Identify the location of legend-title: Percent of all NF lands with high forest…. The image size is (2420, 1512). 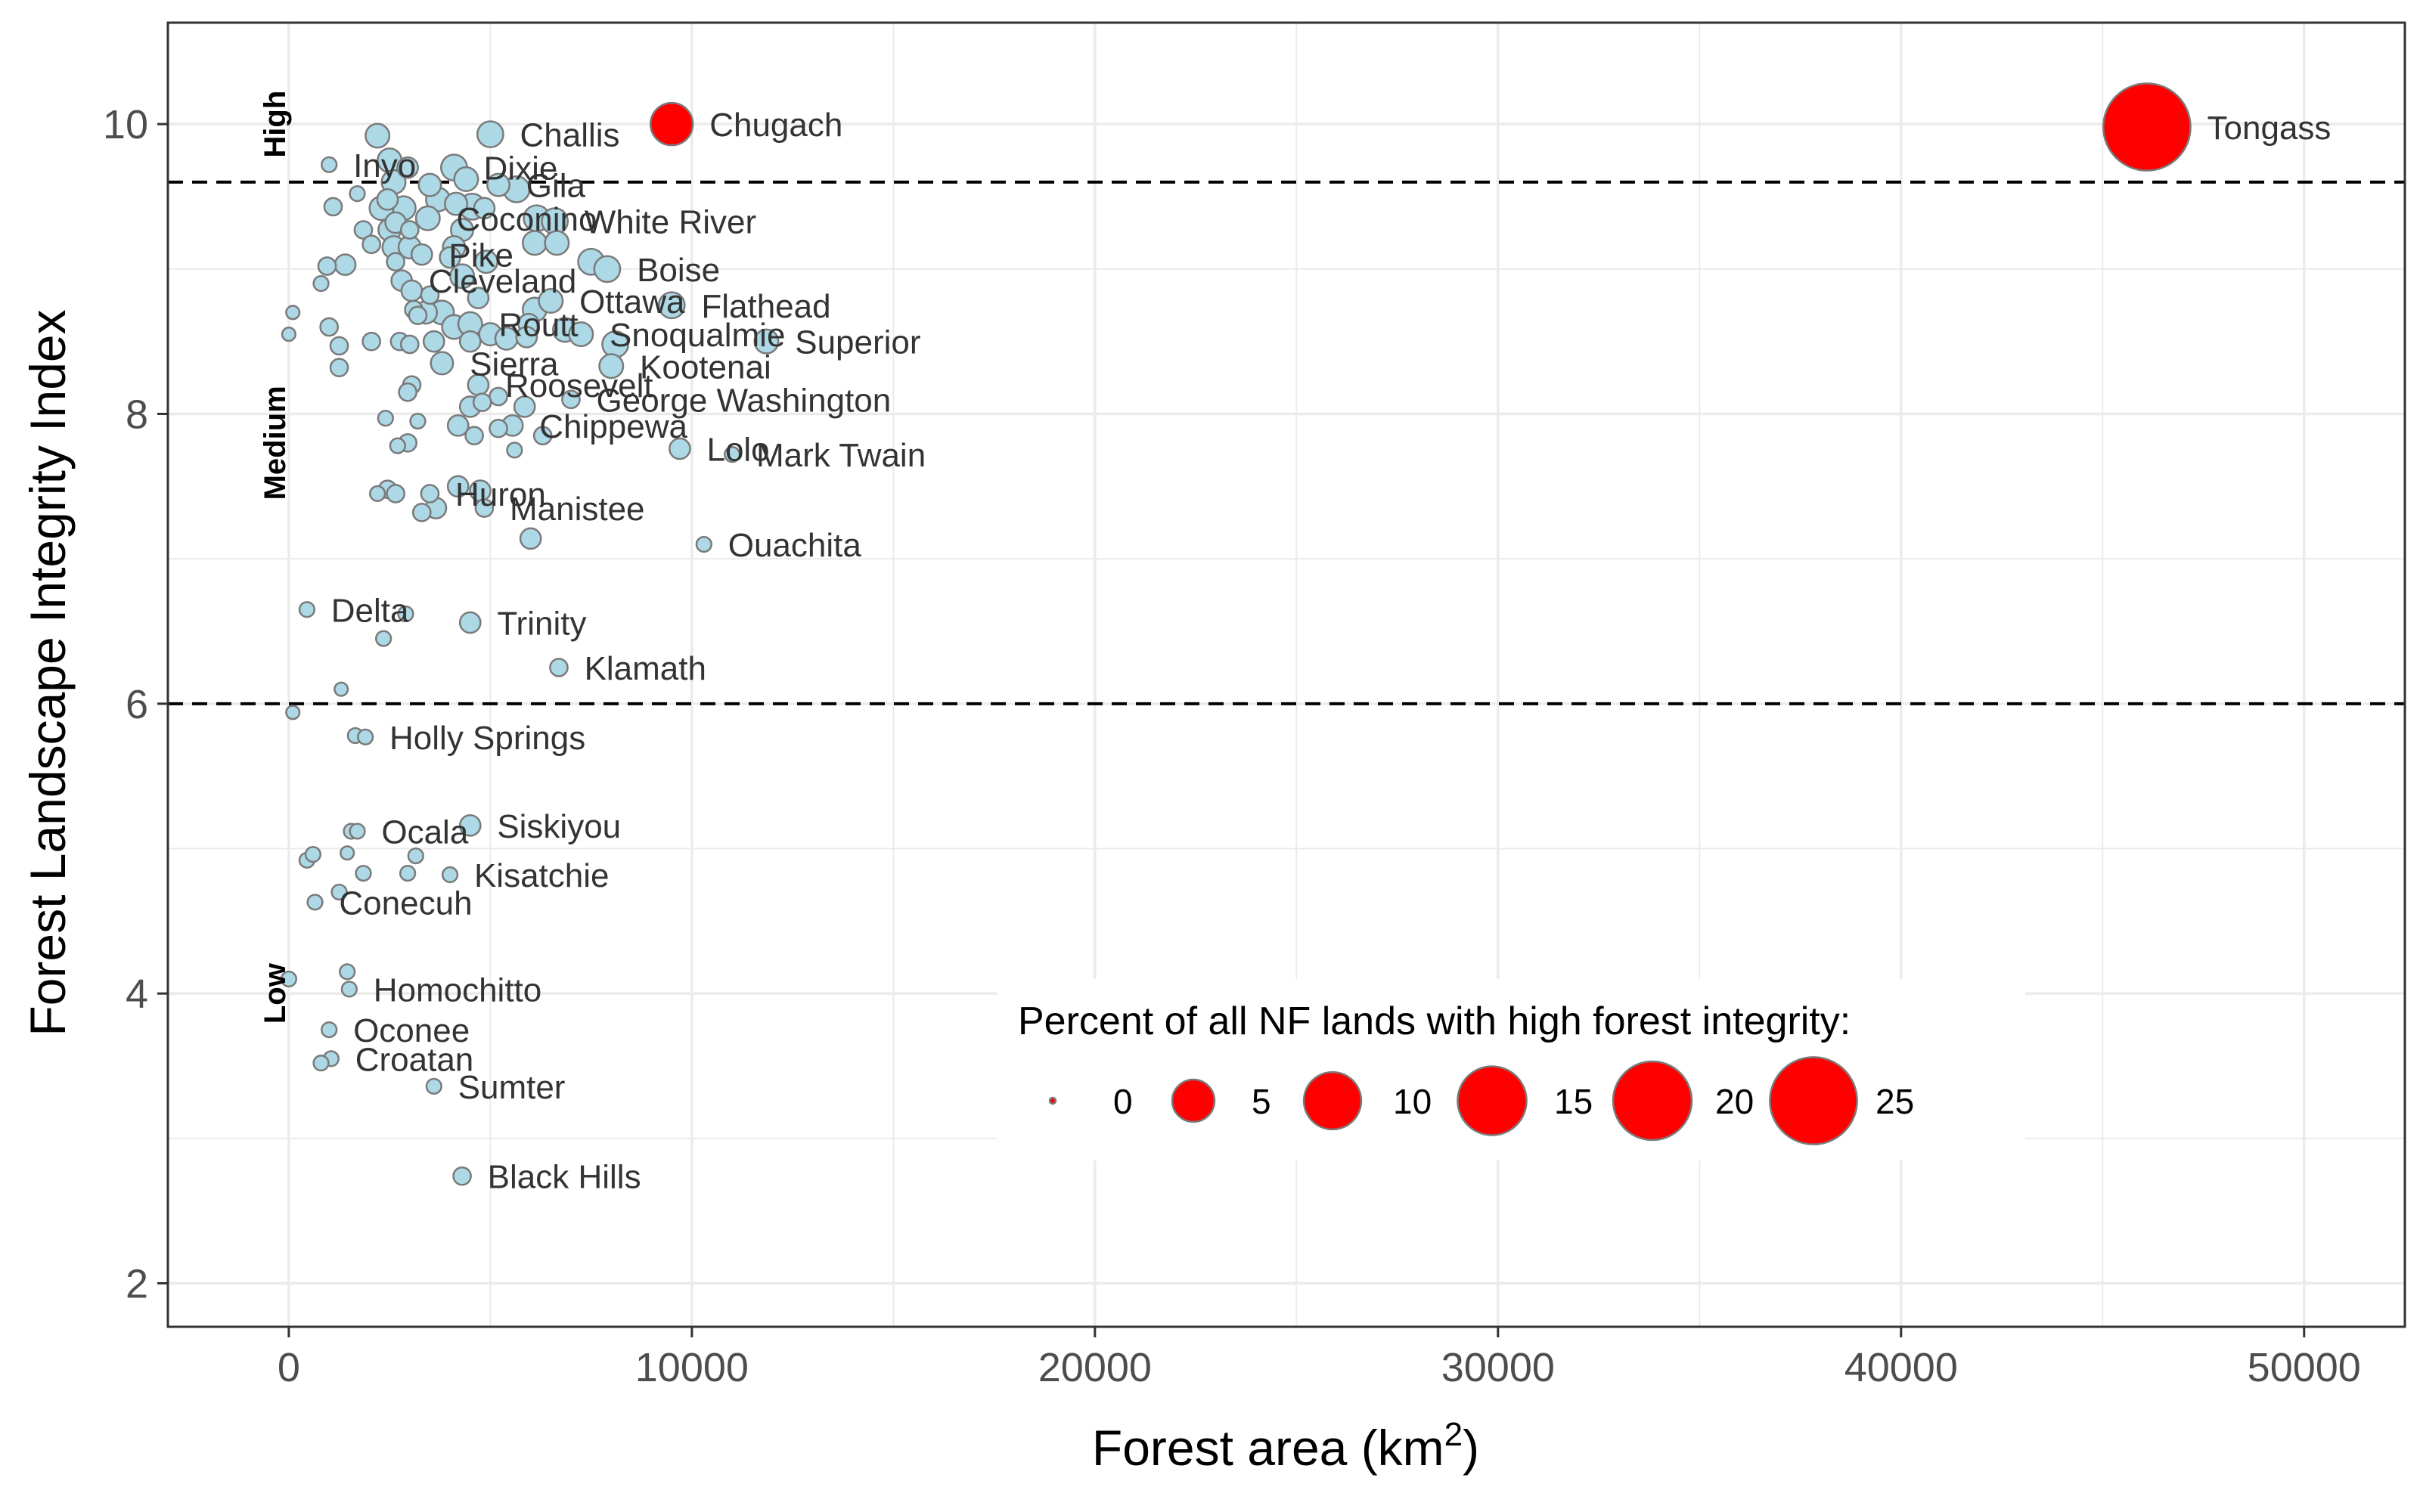
(1434, 1021).